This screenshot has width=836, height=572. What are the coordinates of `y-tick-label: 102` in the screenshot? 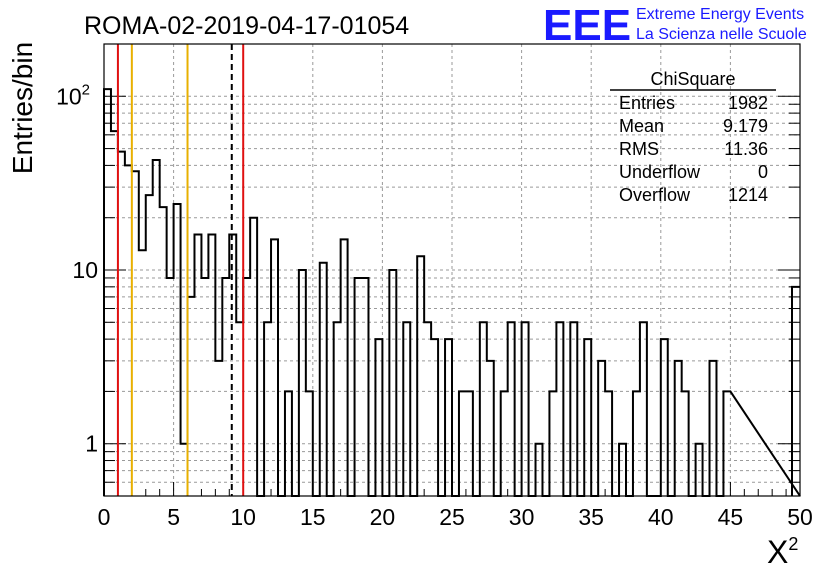 It's located at (73, 95).